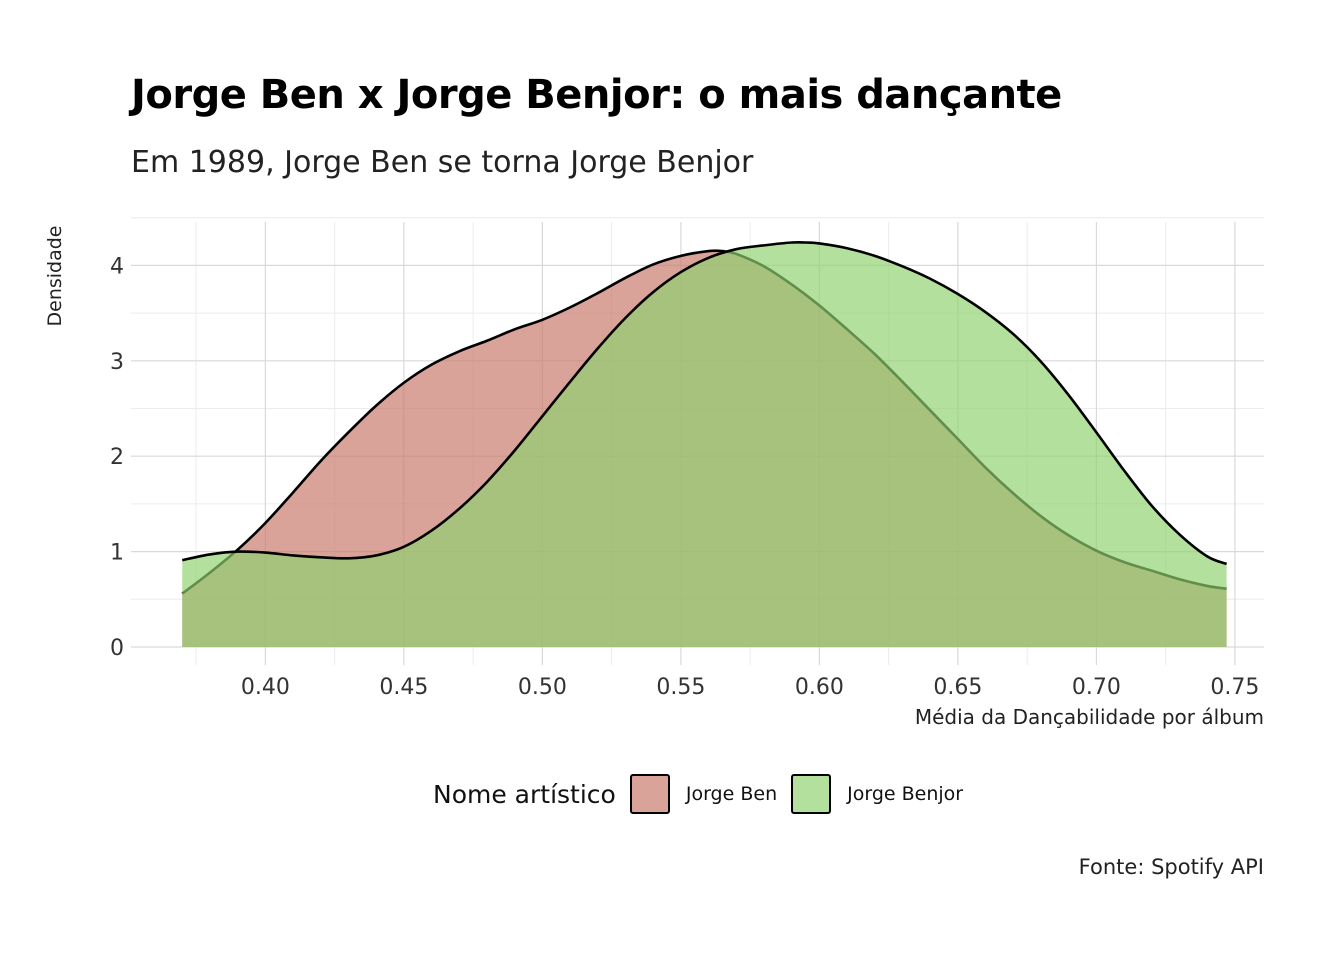 Image resolution: width=1344 pixels, height=960 pixels. Describe the element at coordinates (265, 687) in the screenshot. I see `x-tick-label: 0.40` at that location.